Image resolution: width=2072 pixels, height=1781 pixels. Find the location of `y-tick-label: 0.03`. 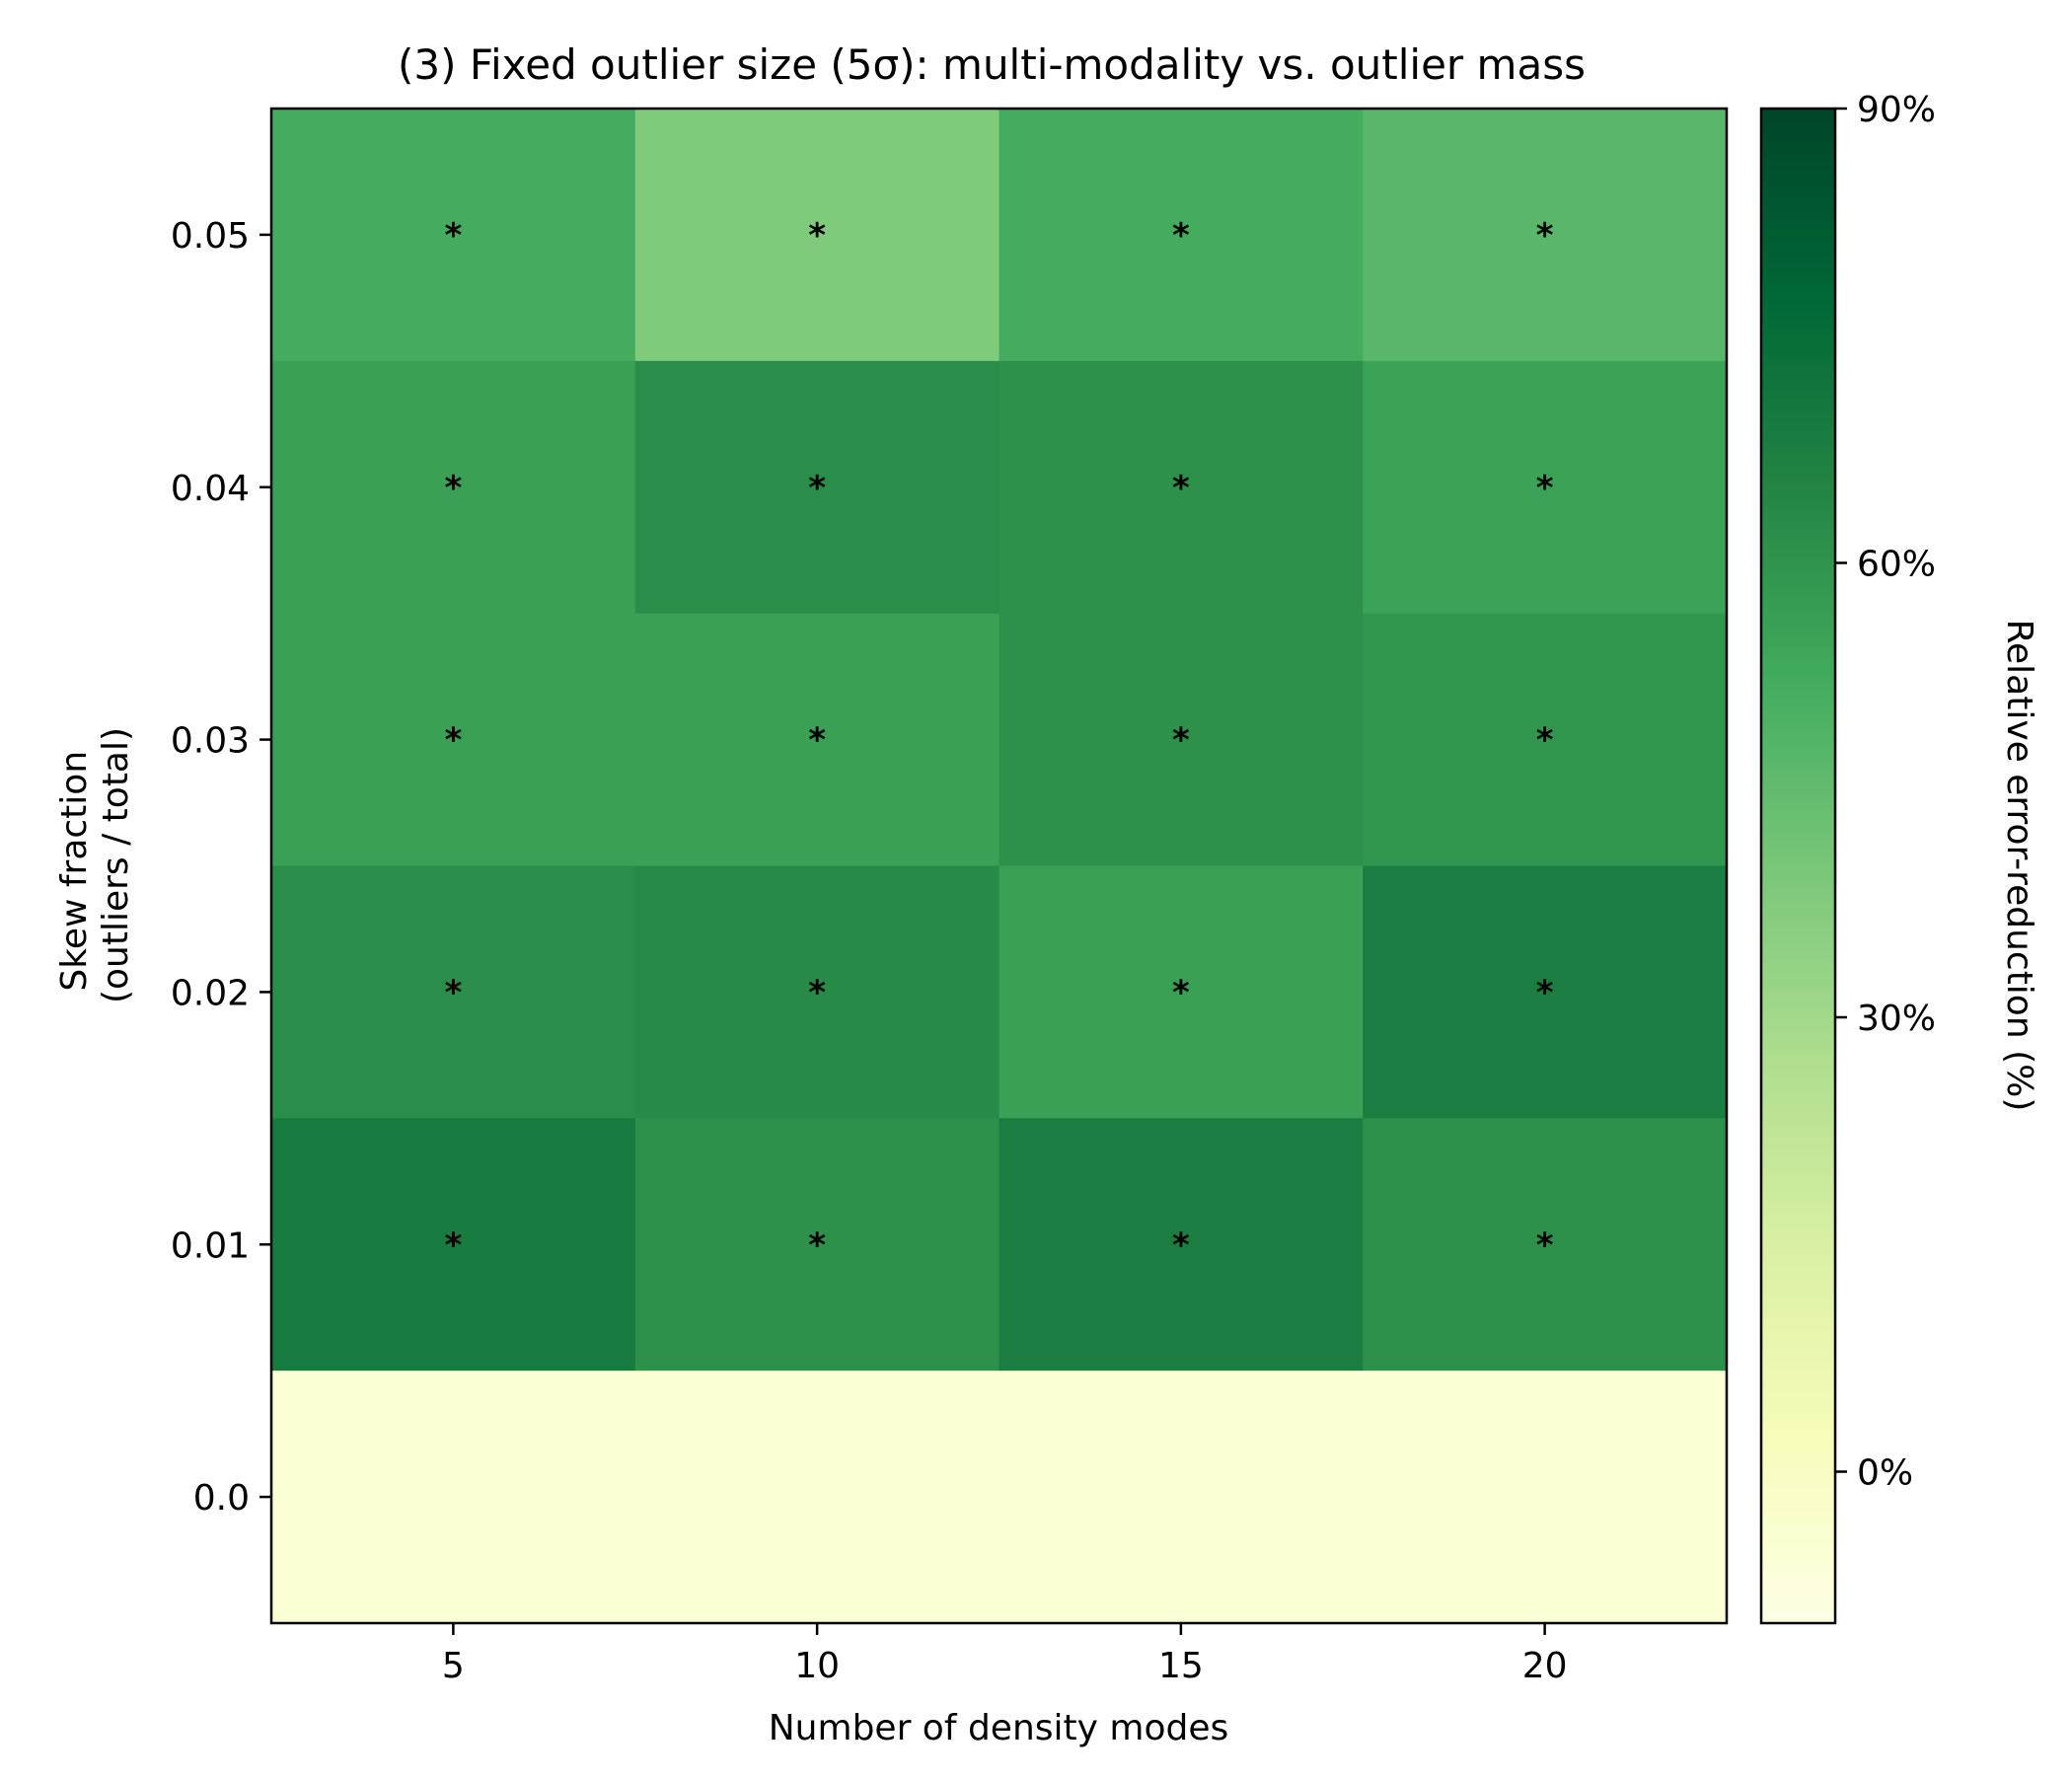

y-tick-label: 0.03 is located at coordinates (211, 741).